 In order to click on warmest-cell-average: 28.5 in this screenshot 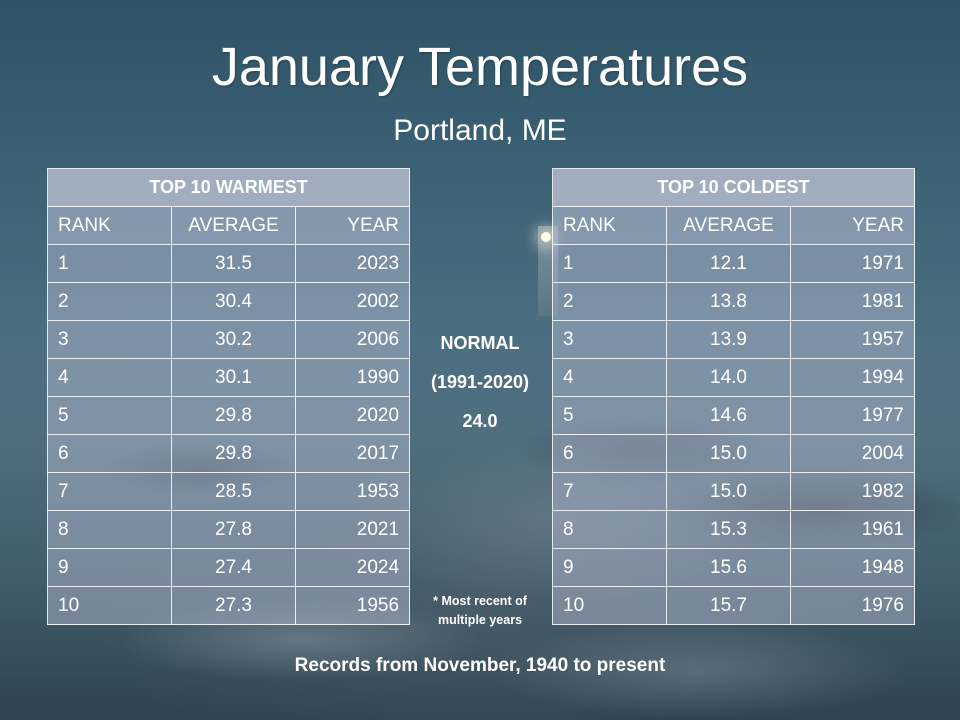, I will do `click(233, 491)`.